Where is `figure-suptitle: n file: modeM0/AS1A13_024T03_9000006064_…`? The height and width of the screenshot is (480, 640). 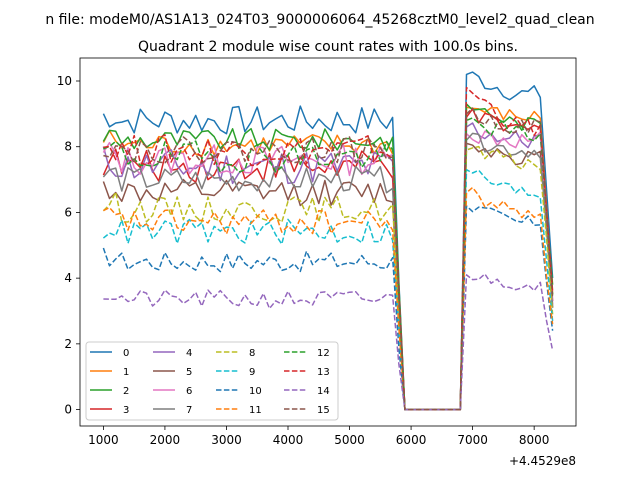 figure-suptitle: n file: modeM0/AS1A13_024T03_9000006064_… is located at coordinates (319, 20).